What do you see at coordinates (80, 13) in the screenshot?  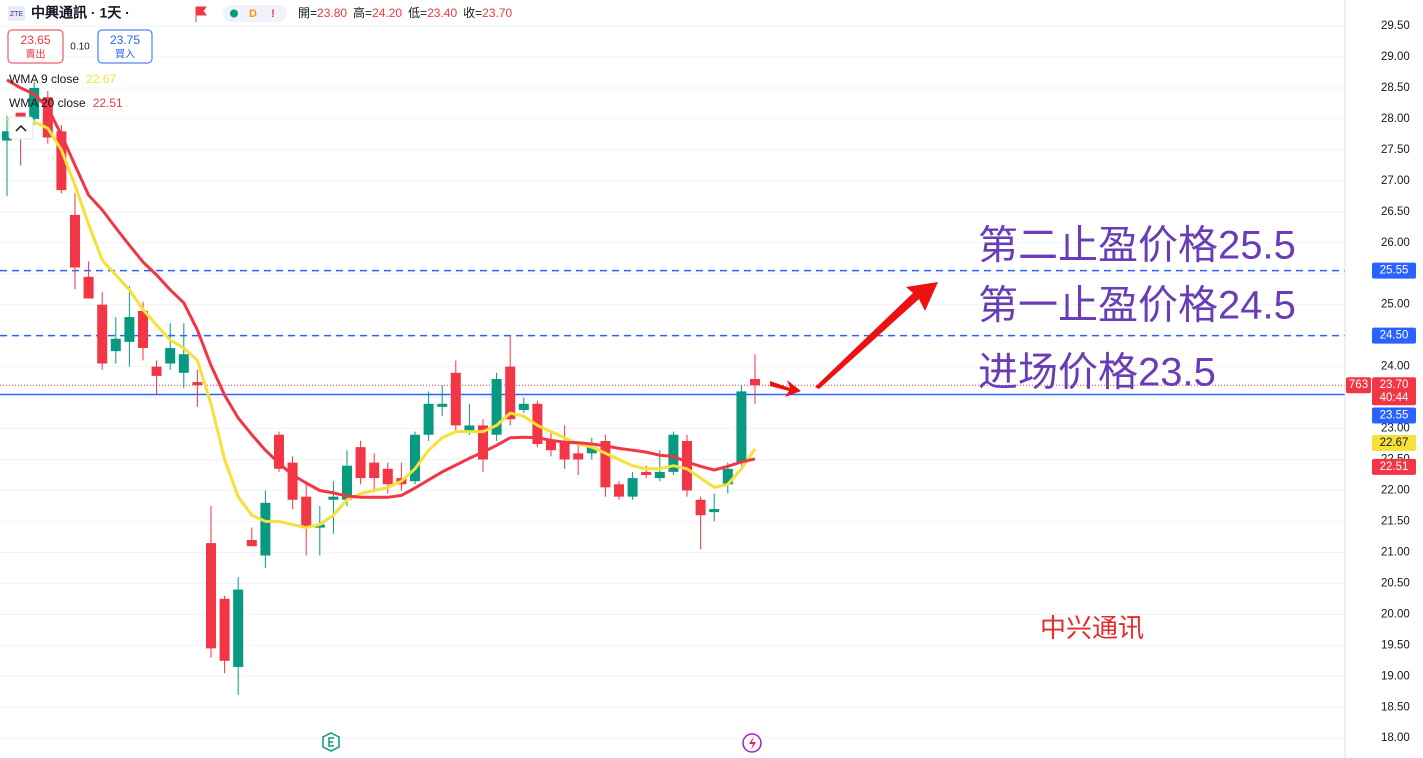 I see `symbol: 中興通訊 · 1天 ·` at bounding box center [80, 13].